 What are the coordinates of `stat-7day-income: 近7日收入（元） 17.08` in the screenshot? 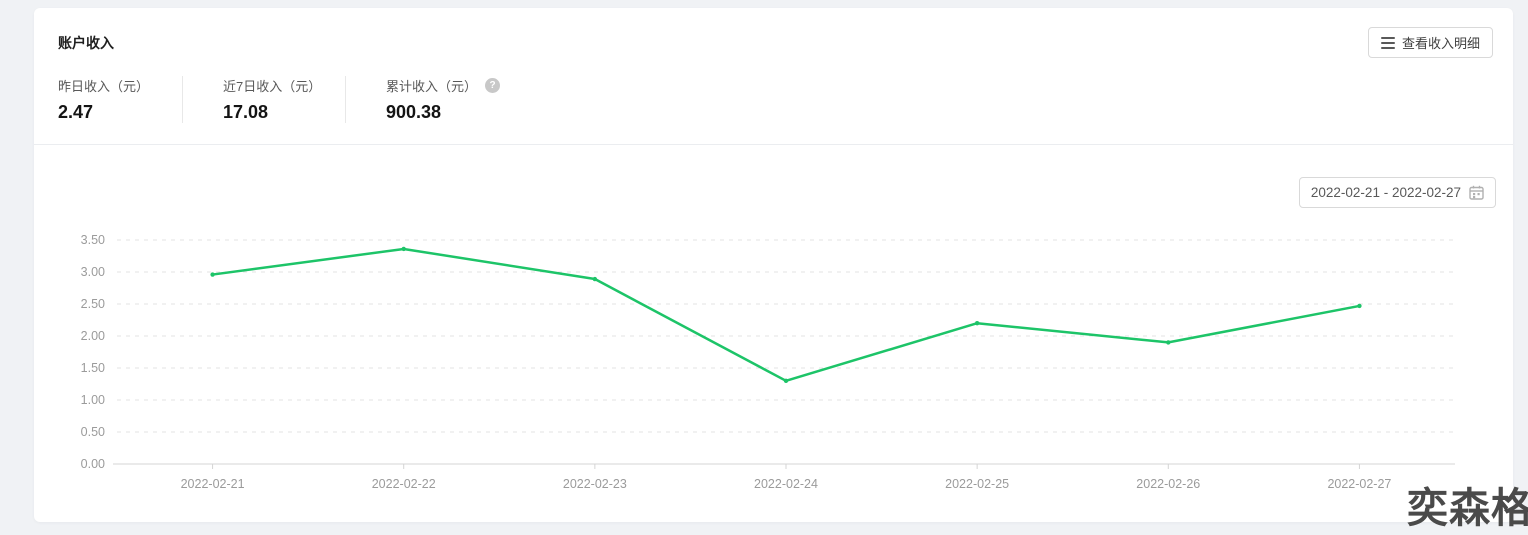 It's located at (263, 99).